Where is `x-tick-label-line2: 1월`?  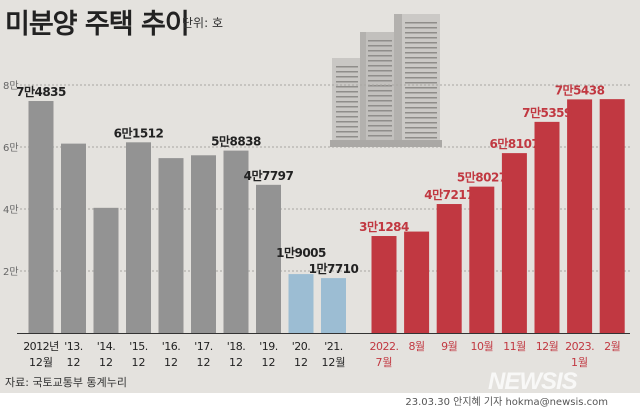 x-tick-label-line2: 1월 is located at coordinates (579, 362).